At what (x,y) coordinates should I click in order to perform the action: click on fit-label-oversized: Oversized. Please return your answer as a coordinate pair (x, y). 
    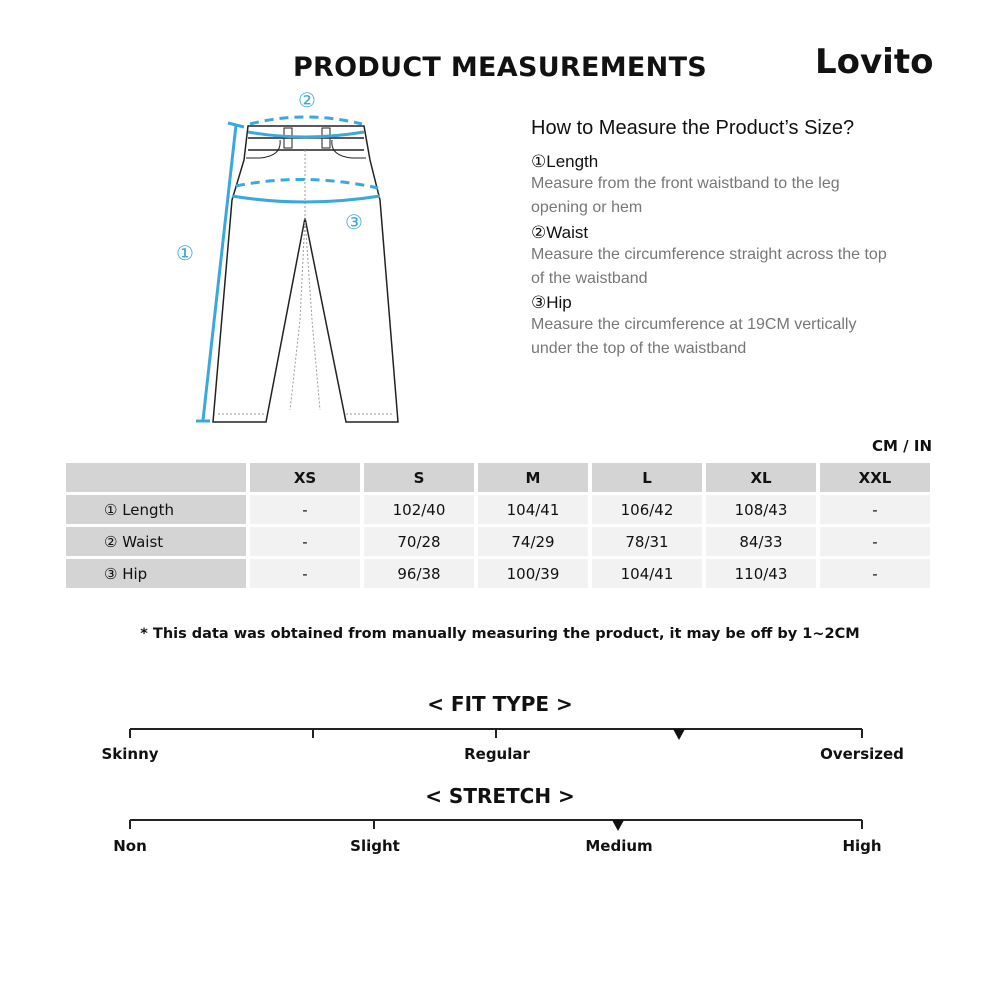
    Looking at the image, I should click on (862, 754).